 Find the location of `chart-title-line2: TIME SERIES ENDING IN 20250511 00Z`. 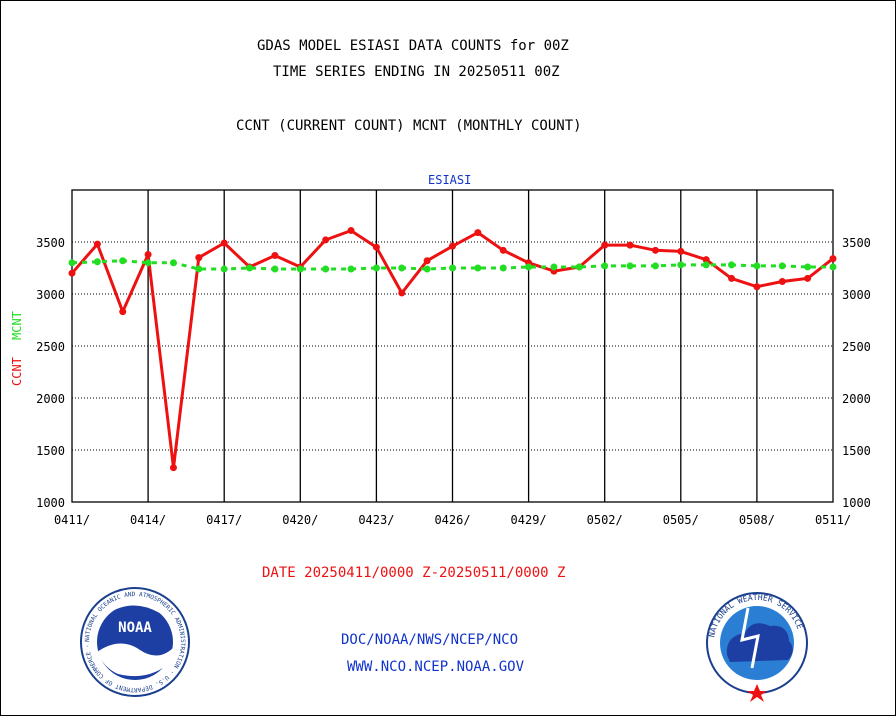

chart-title-line2: TIME SERIES ENDING IN 20250511 00Z is located at coordinates (416, 72).